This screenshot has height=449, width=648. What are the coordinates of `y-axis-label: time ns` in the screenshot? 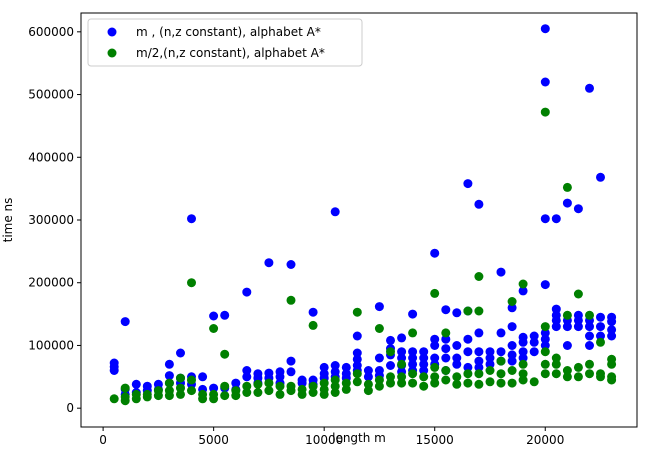 It's located at (8, 220).